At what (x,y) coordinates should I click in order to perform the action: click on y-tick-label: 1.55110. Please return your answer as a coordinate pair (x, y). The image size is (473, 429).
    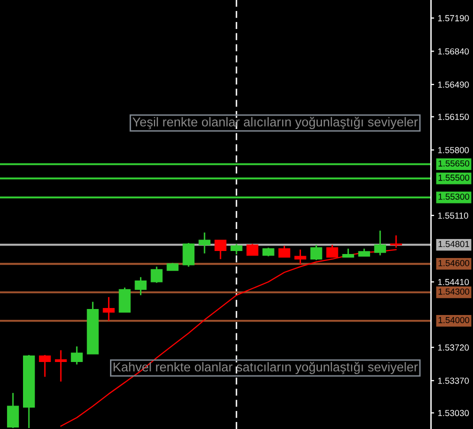
    Looking at the image, I should click on (453, 215).